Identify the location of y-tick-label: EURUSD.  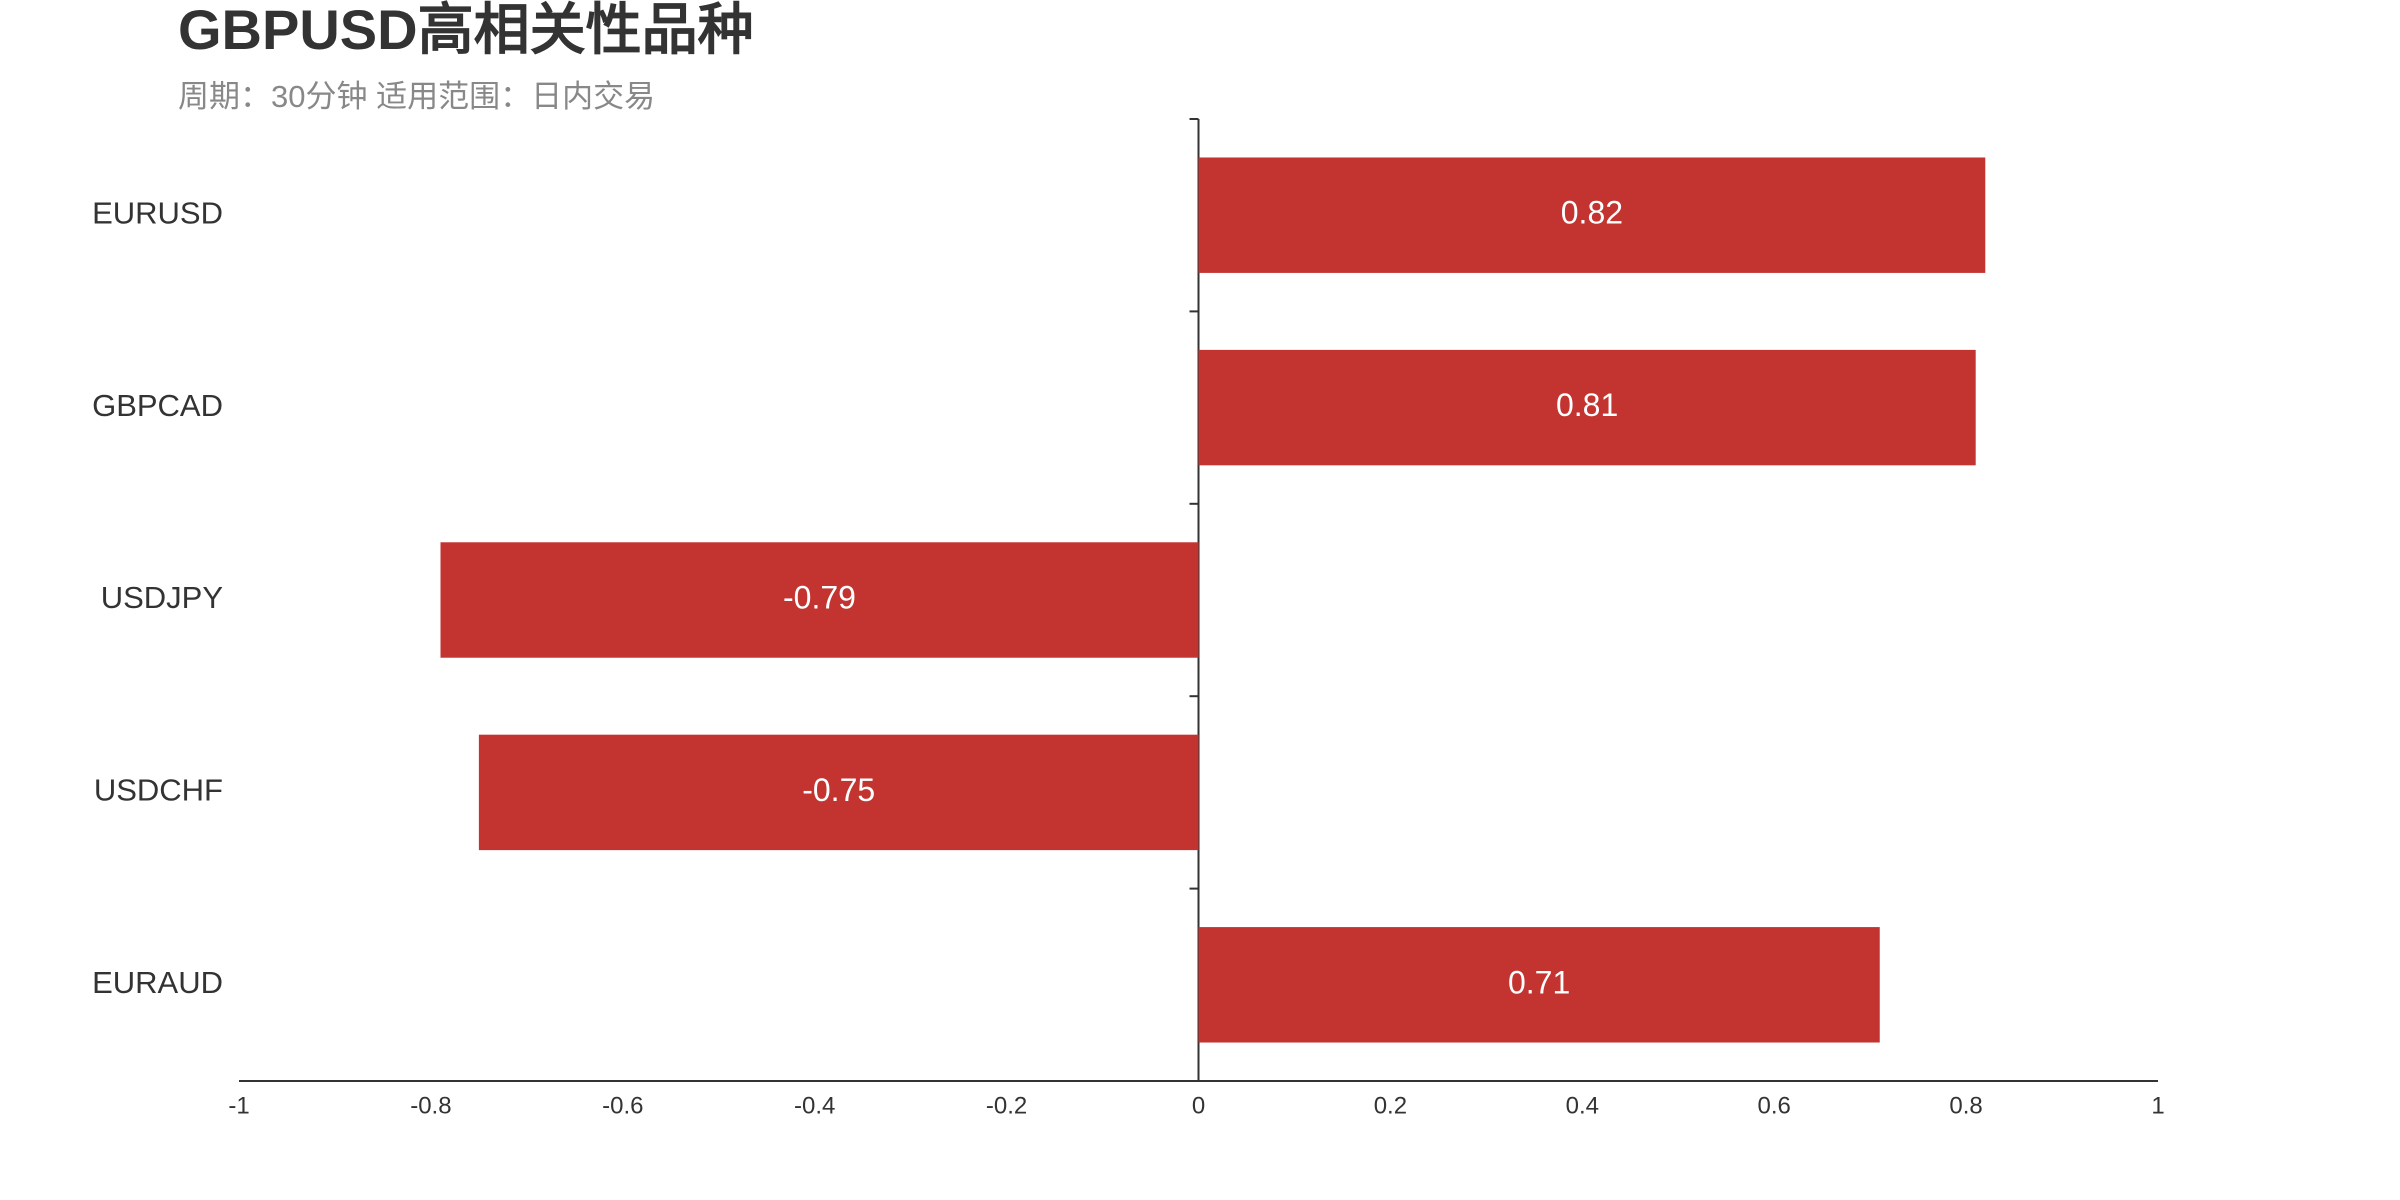
(157, 212).